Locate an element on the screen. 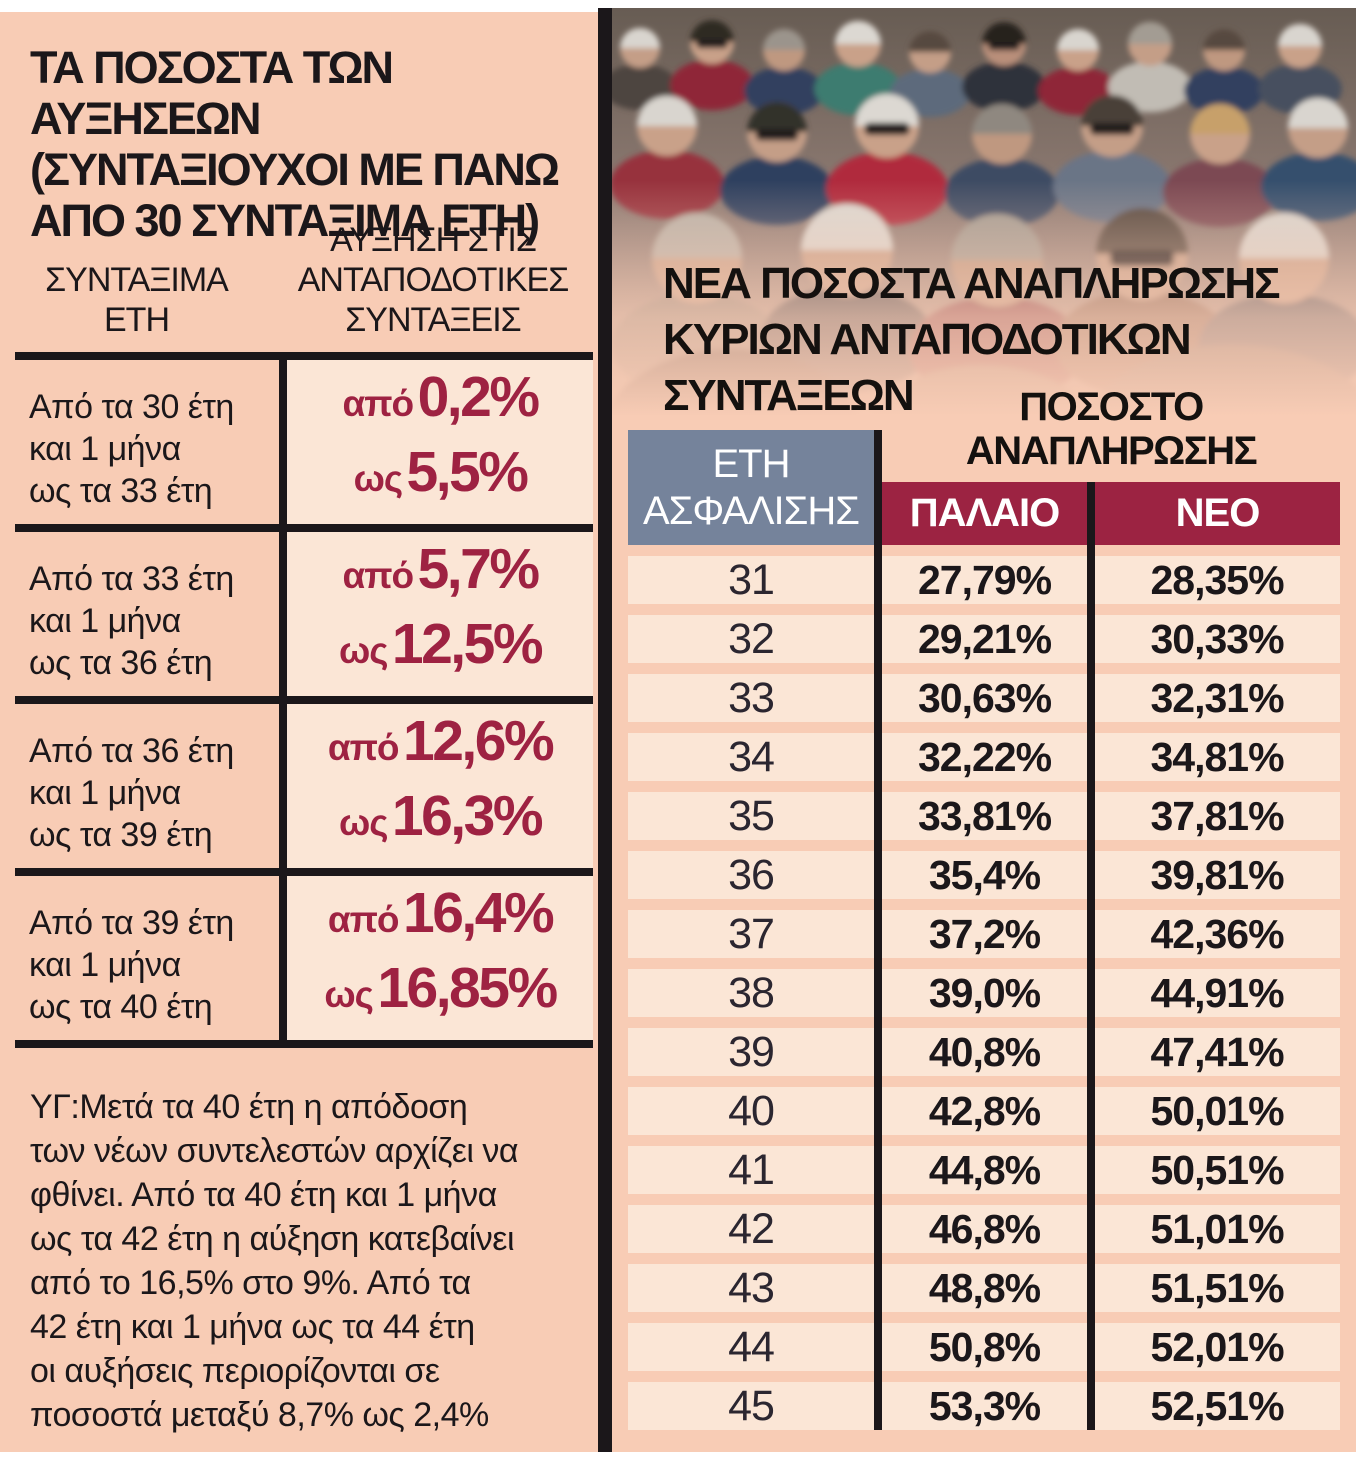 The height and width of the screenshot is (1470, 1356). table-row: 43 48,8% 51,51% is located at coordinates (984, 1288).